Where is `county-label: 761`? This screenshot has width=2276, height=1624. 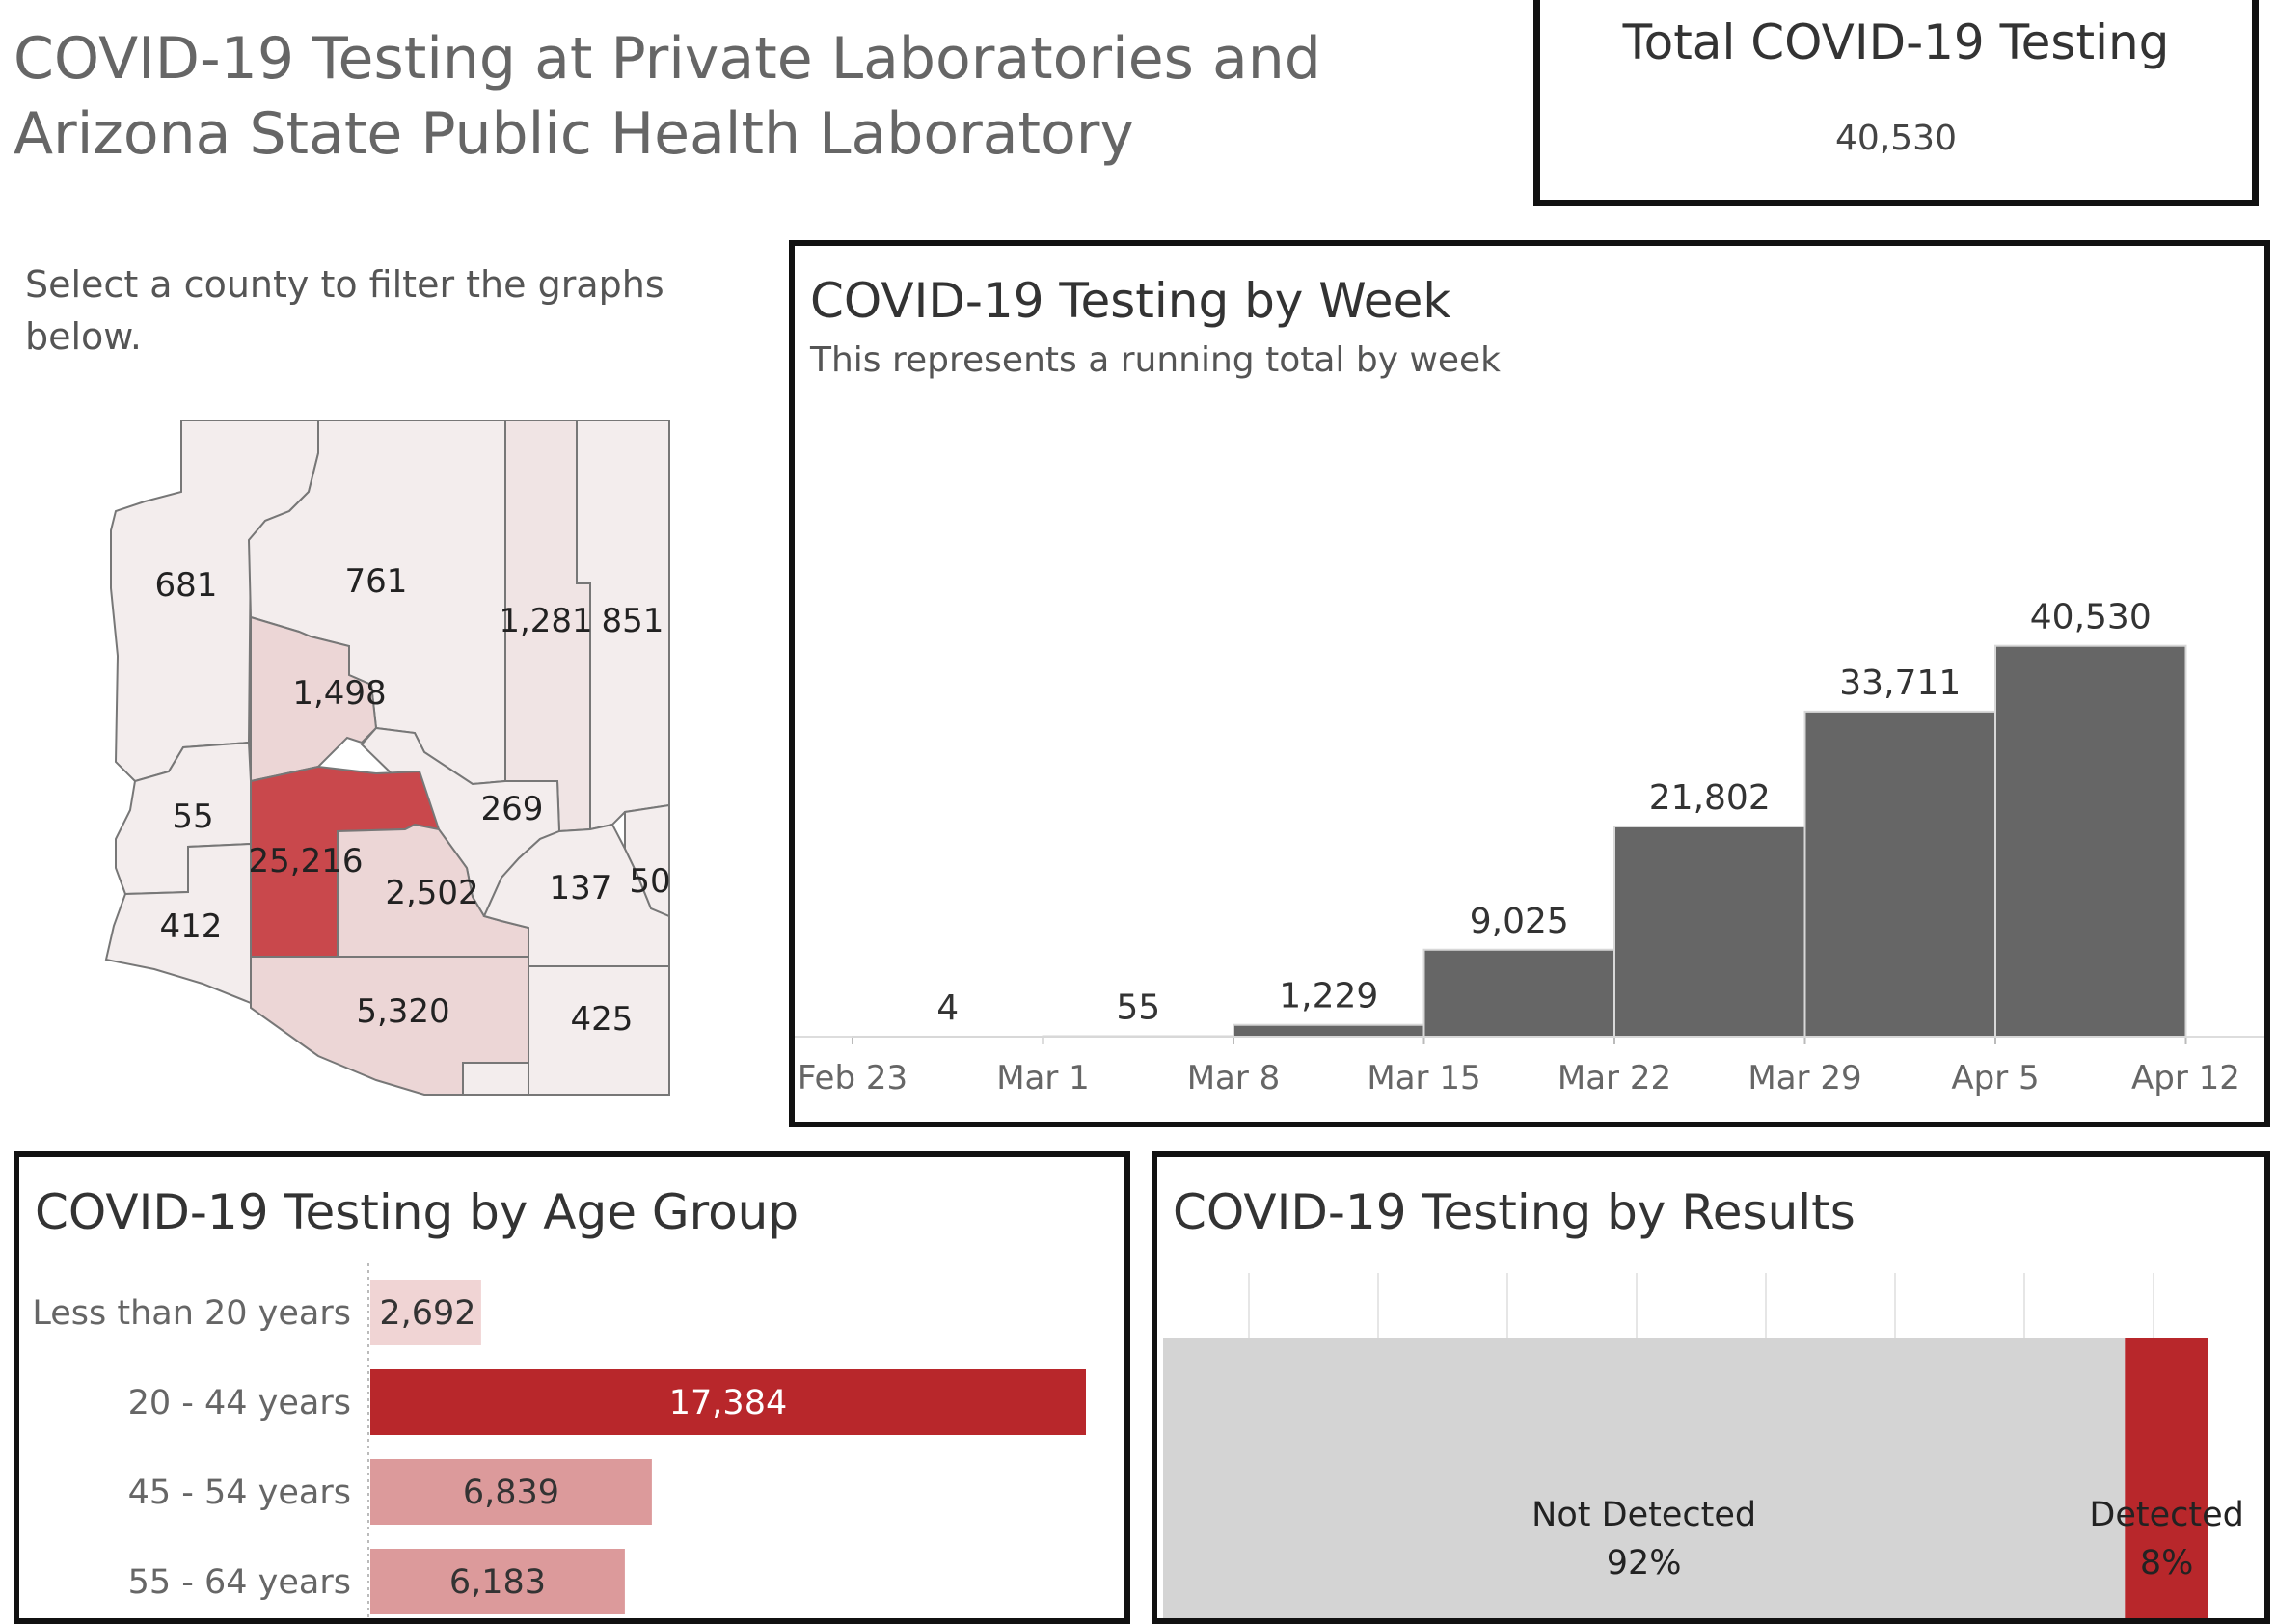
county-label: 761 is located at coordinates (376, 581).